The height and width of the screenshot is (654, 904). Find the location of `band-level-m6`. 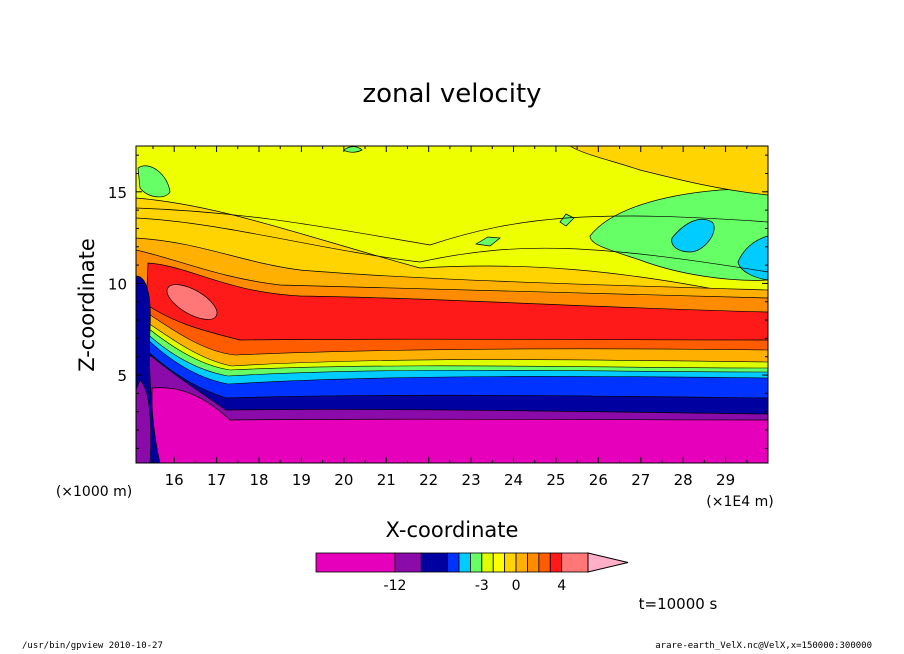

band-level-m6 is located at coordinates (459, 425).